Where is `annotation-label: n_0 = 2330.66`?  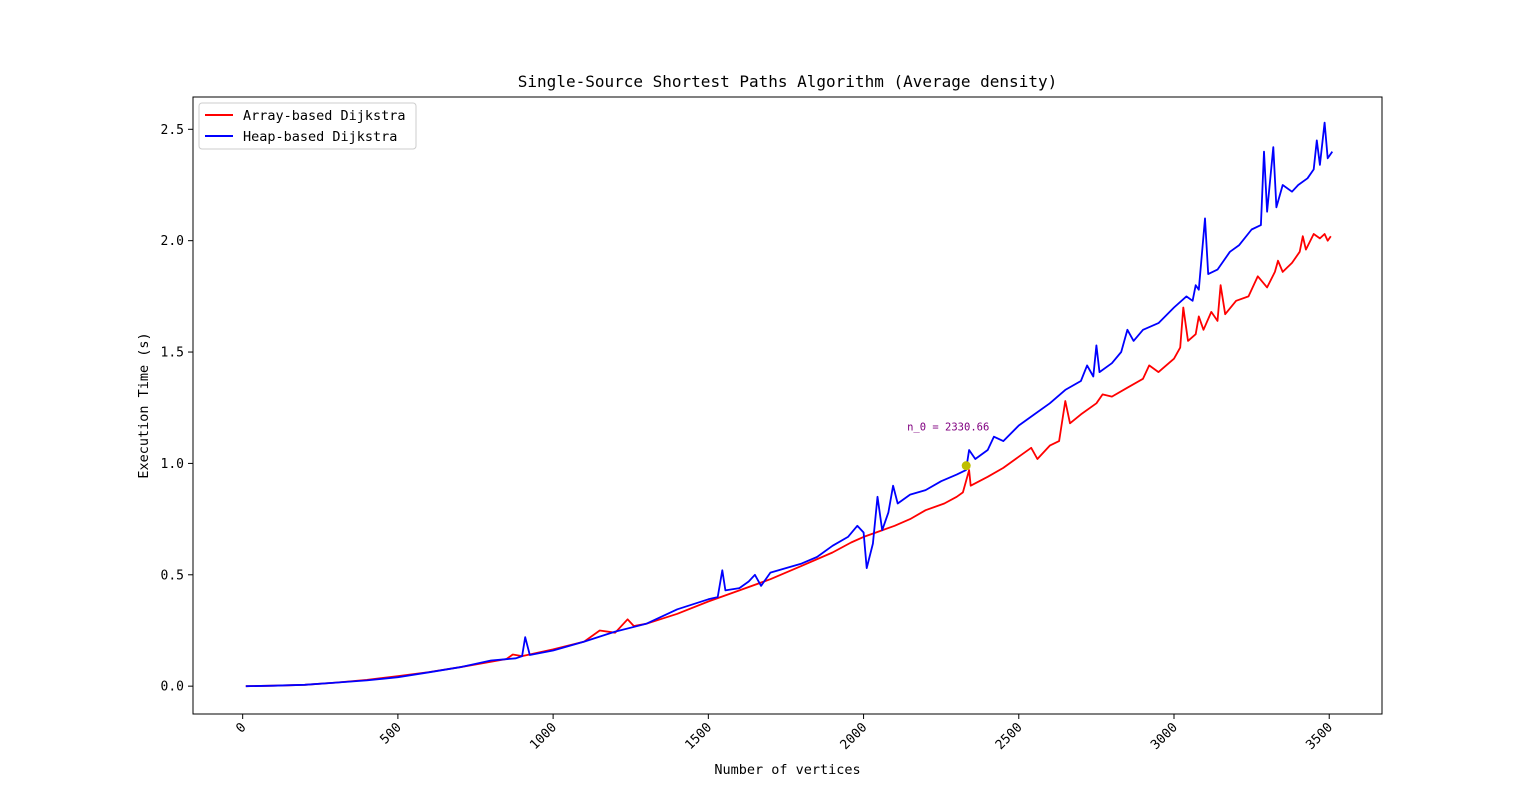
annotation-label: n_0 = 2330.66 is located at coordinates (948, 428).